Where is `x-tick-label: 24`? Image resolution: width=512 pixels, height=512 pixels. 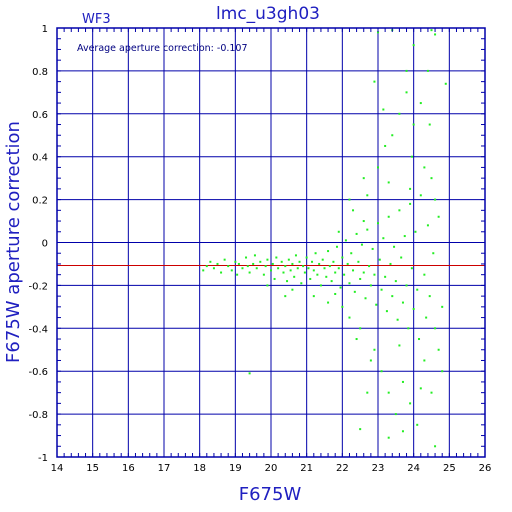 x-tick-label: 24 is located at coordinates (413, 468).